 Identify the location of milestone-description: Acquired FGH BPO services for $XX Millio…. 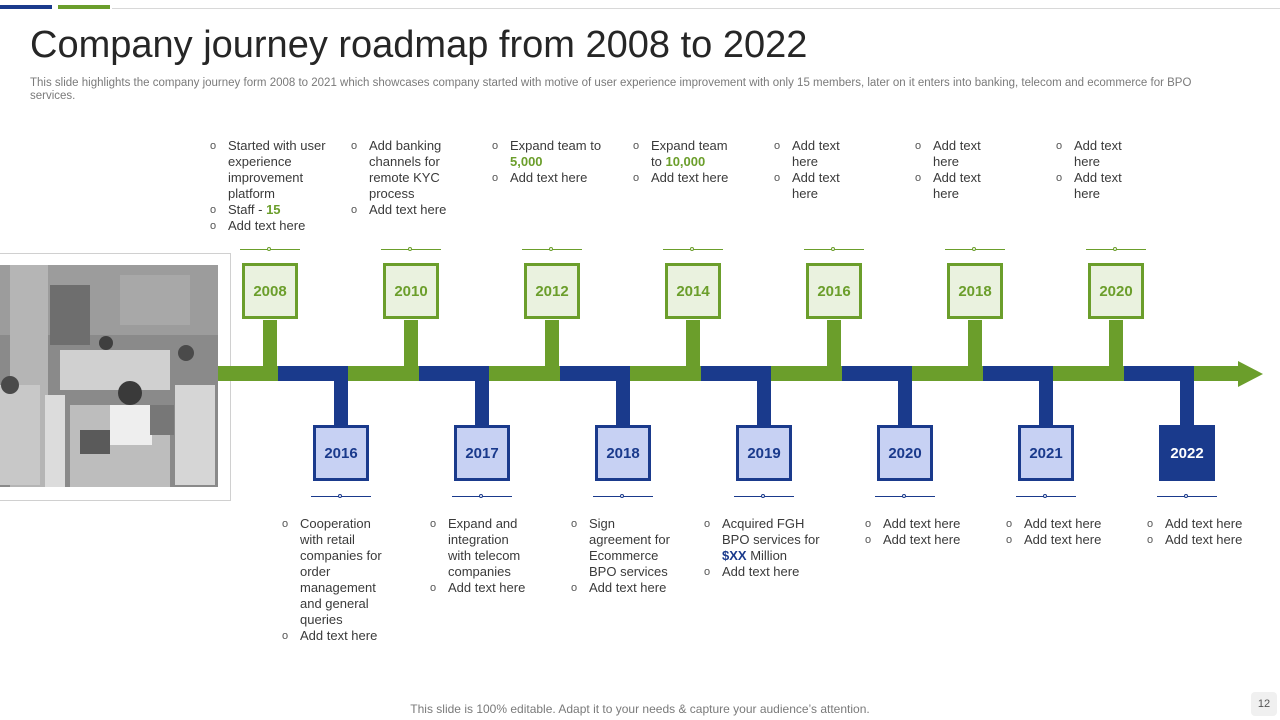
(767, 548).